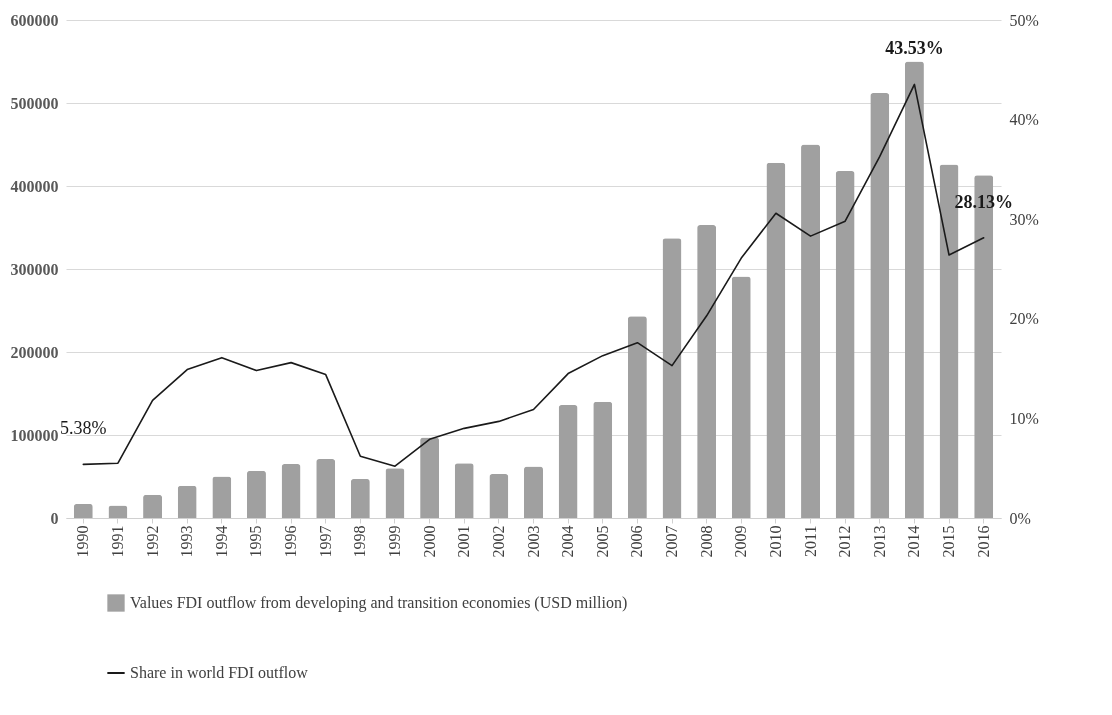  What do you see at coordinates (379, 603) in the screenshot?
I see `legend-label: Values FDI outflow from developing and transition economies (USD million)` at bounding box center [379, 603].